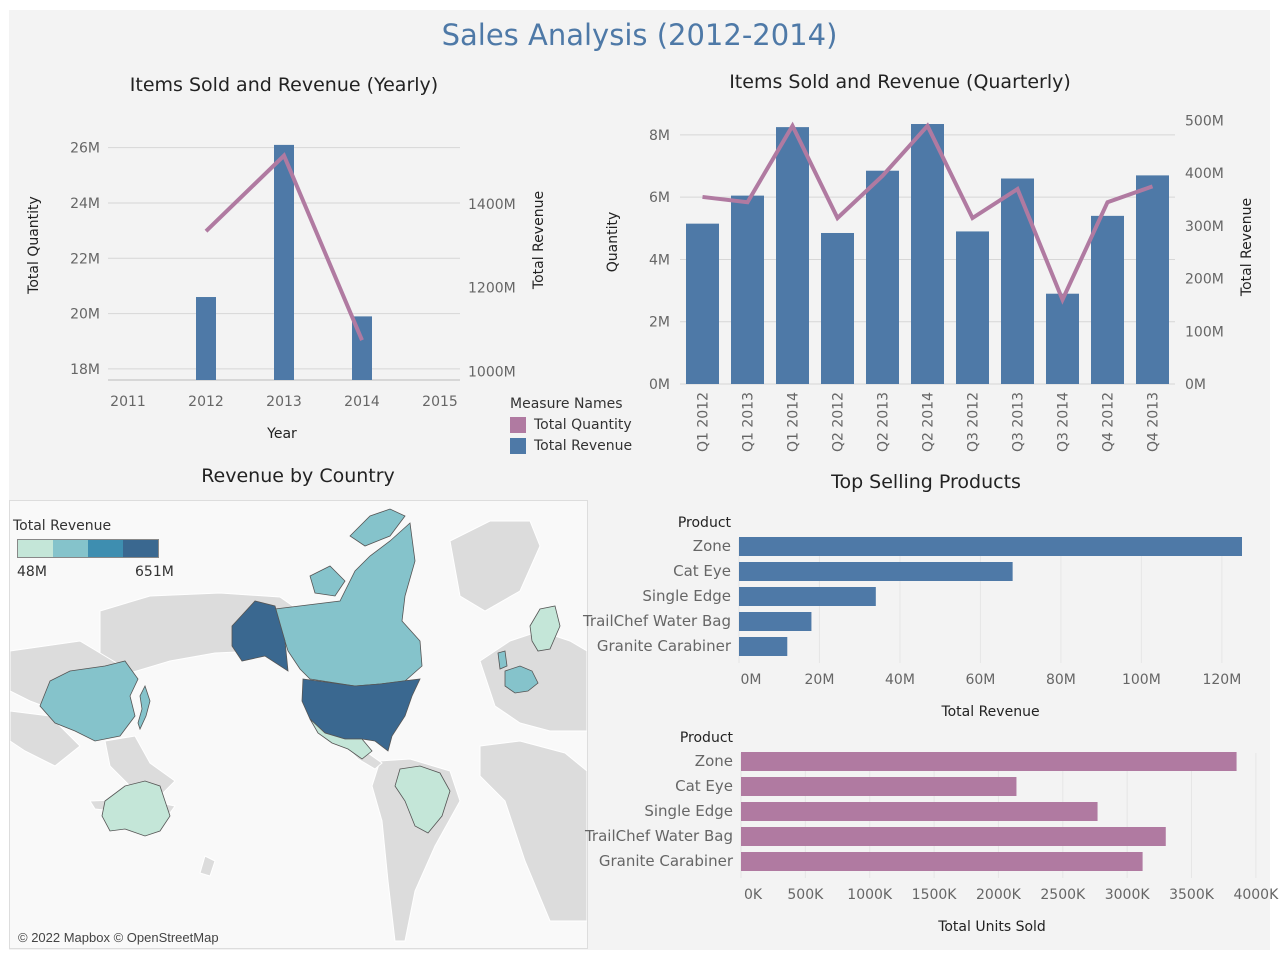 This screenshot has height=959, width=1279. What do you see at coordinates (62, 526) in the screenshot?
I see `map-legend-title: Total Revenue` at bounding box center [62, 526].